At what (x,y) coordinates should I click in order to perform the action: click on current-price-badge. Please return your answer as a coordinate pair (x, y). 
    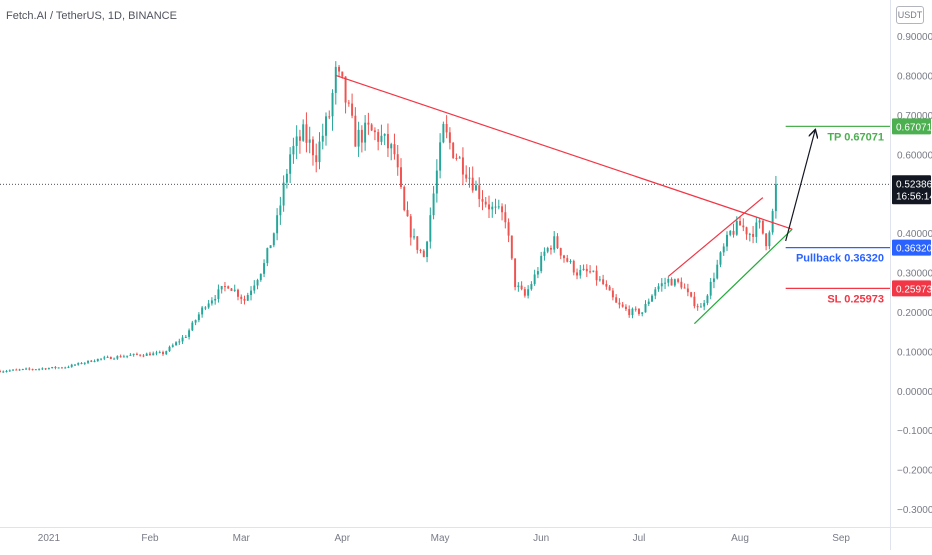
    Looking at the image, I should click on (911, 190).